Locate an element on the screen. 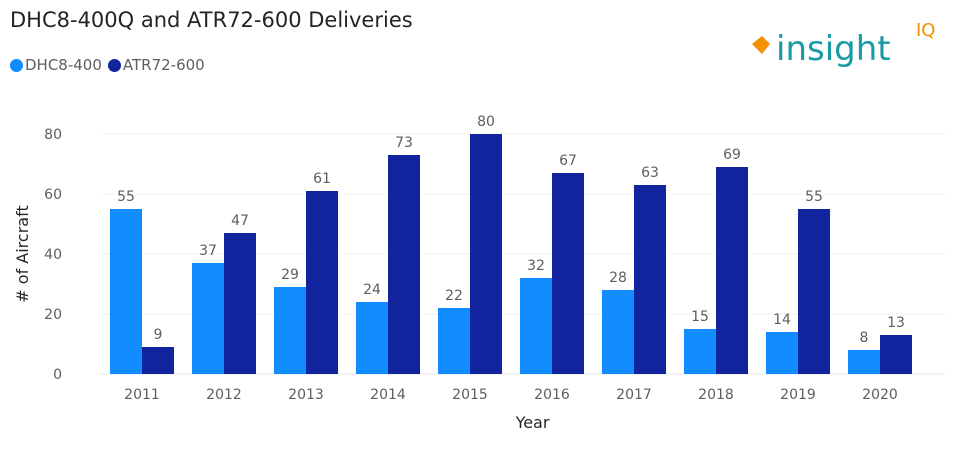 This screenshot has height=449, width=958. x-tick-label: 2017 is located at coordinates (634, 395).